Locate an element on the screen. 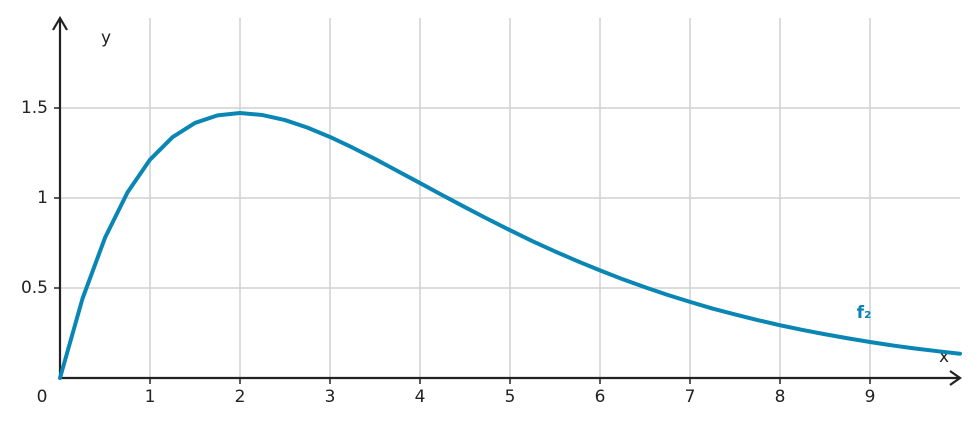 This screenshot has height=426, width=978. y-tick-label: 1 is located at coordinates (42, 198).